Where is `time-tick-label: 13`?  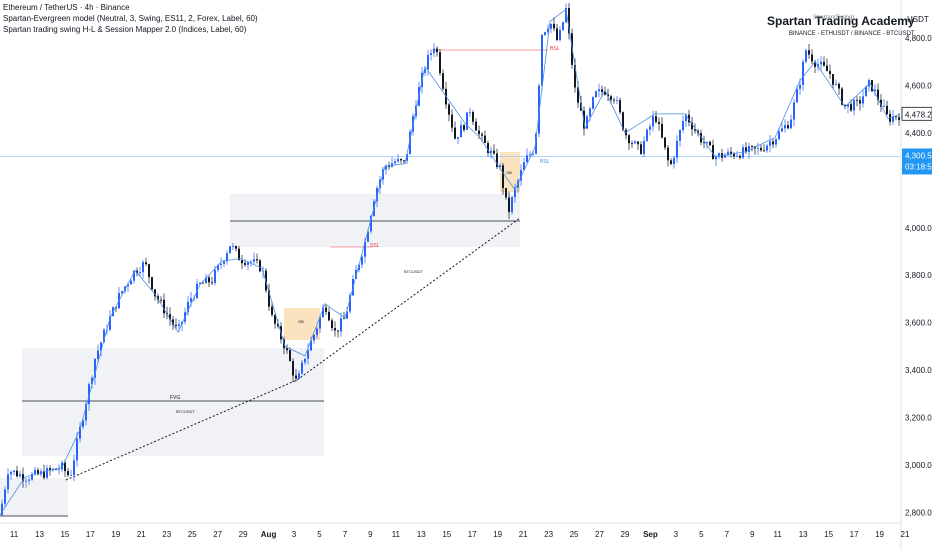 time-tick-label: 13 is located at coordinates (39, 534).